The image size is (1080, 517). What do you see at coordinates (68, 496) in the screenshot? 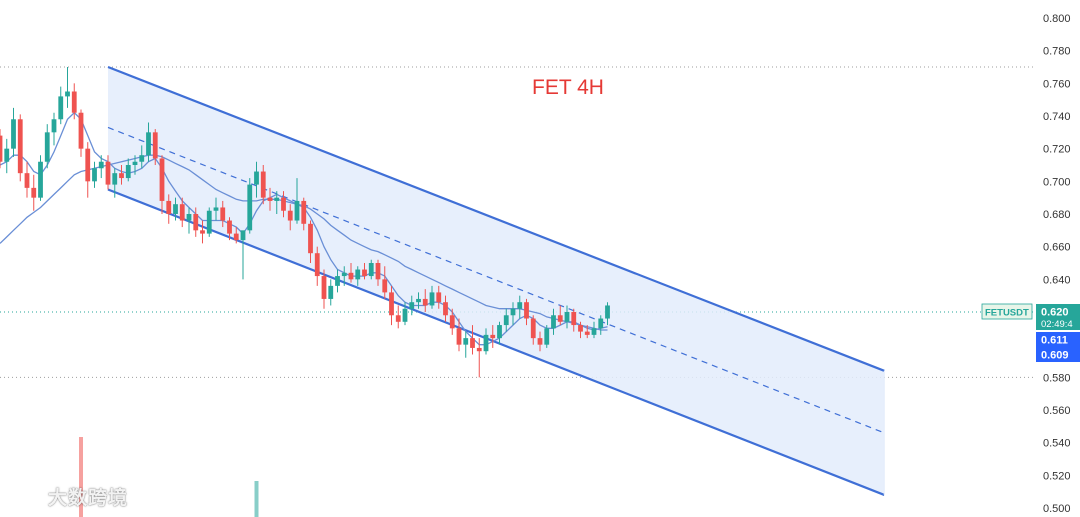
I see `watermark: 大数跨境` at bounding box center [68, 496].